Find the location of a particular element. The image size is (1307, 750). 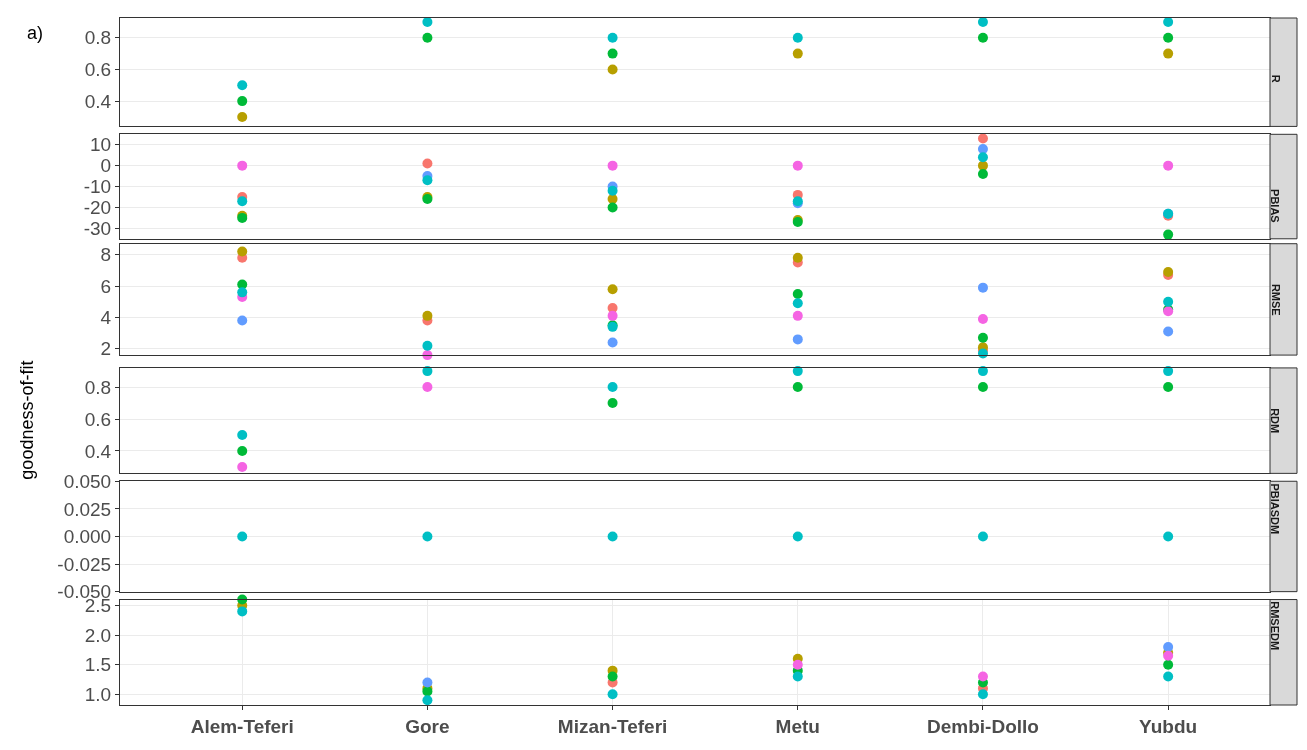

y-tick-label: 0.050 is located at coordinates (87, 481).